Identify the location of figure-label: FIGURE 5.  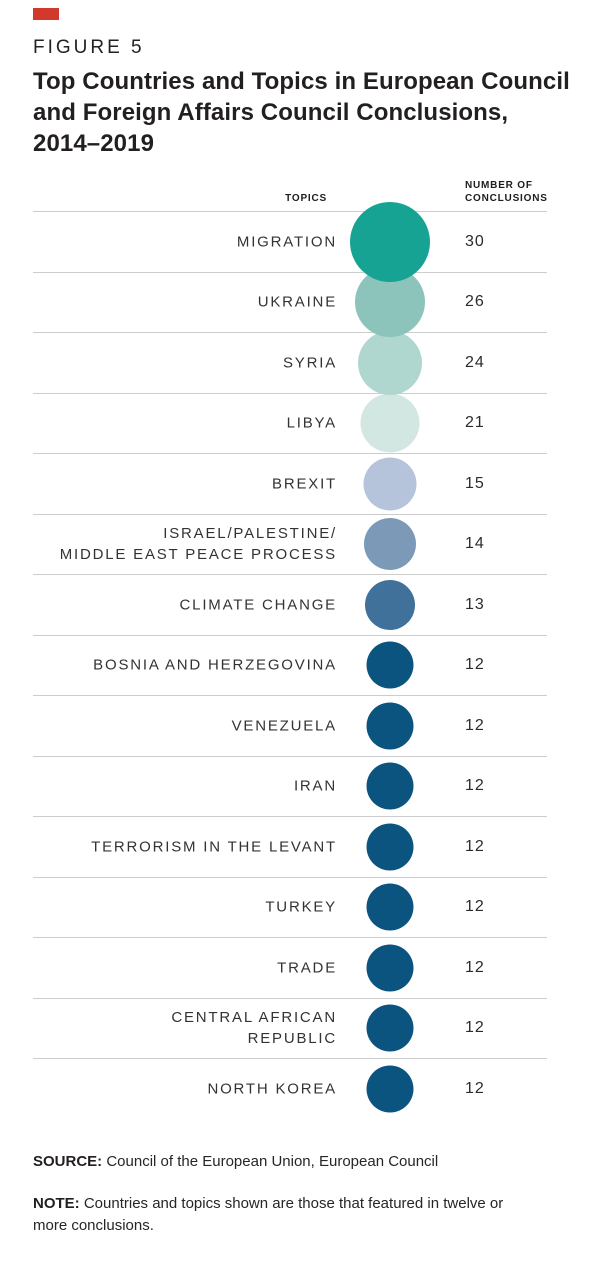
(89, 47).